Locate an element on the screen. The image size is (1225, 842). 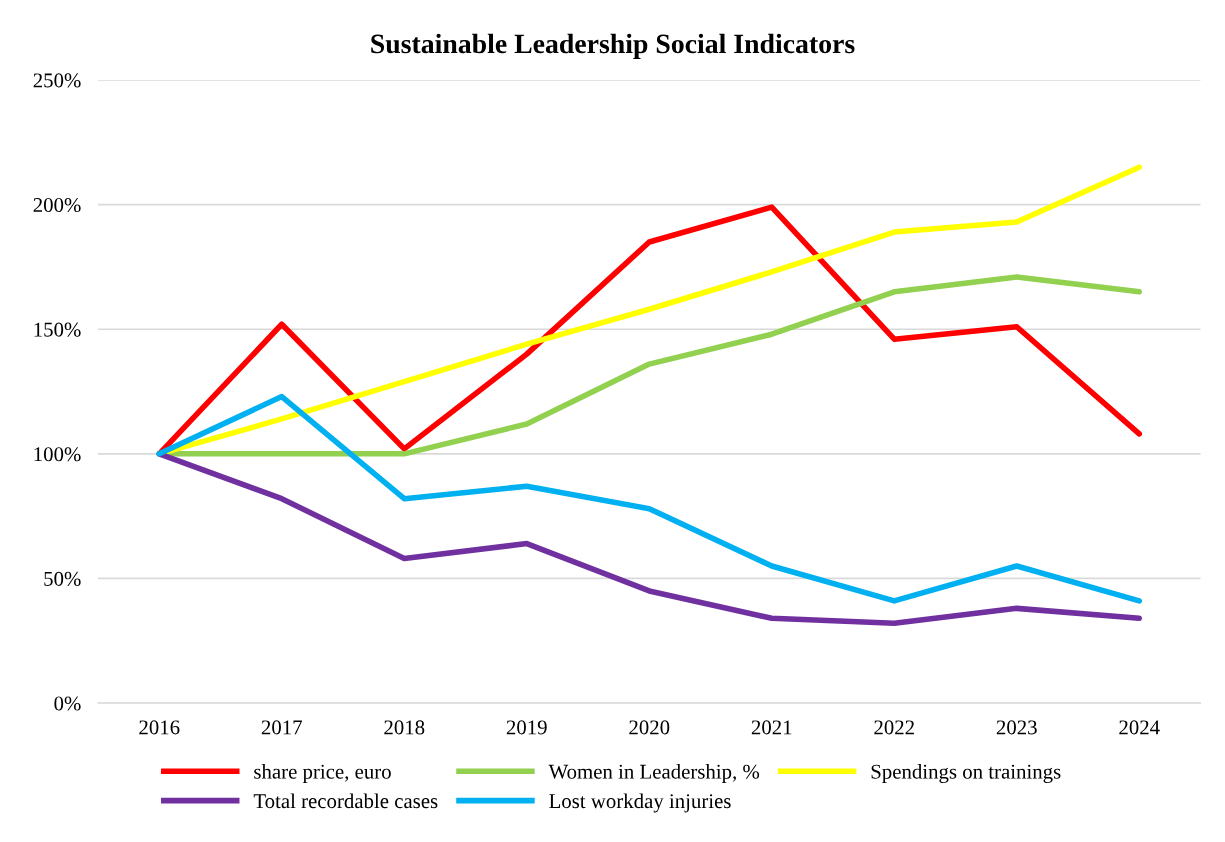
x-tick-label: 2024 is located at coordinates (1139, 727).